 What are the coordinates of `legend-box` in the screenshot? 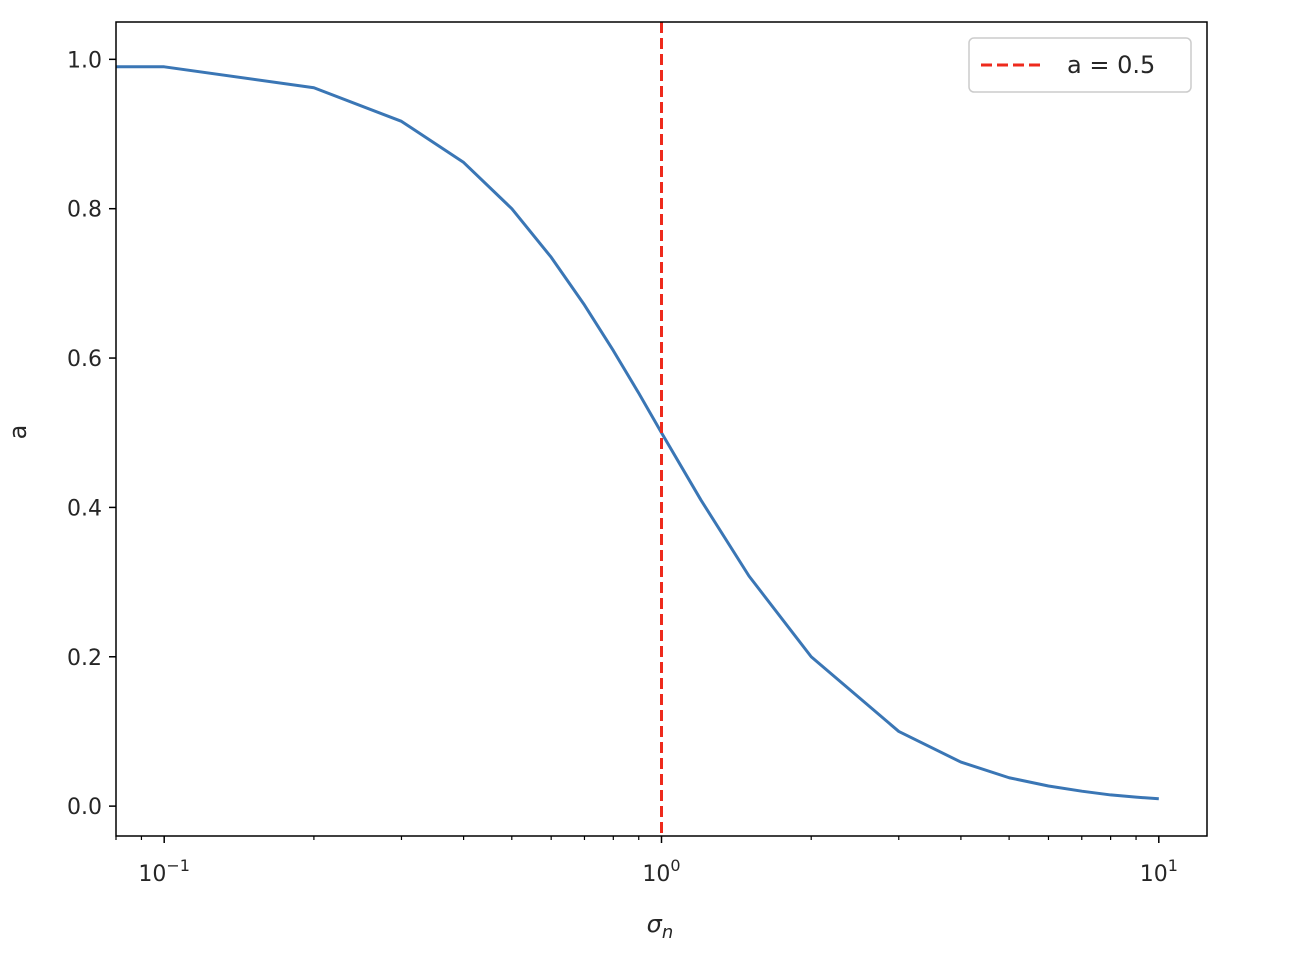 It's located at (1080, 65).